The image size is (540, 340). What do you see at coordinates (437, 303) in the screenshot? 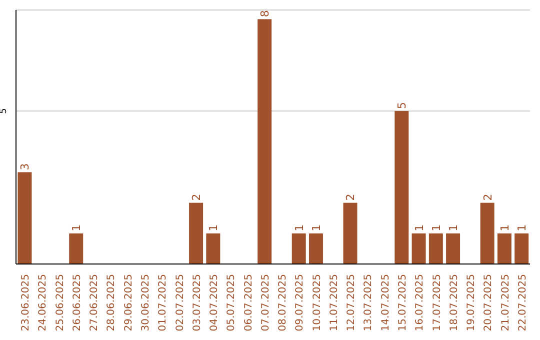
I see `x-tick-label: 17.07.2025` at bounding box center [437, 303].